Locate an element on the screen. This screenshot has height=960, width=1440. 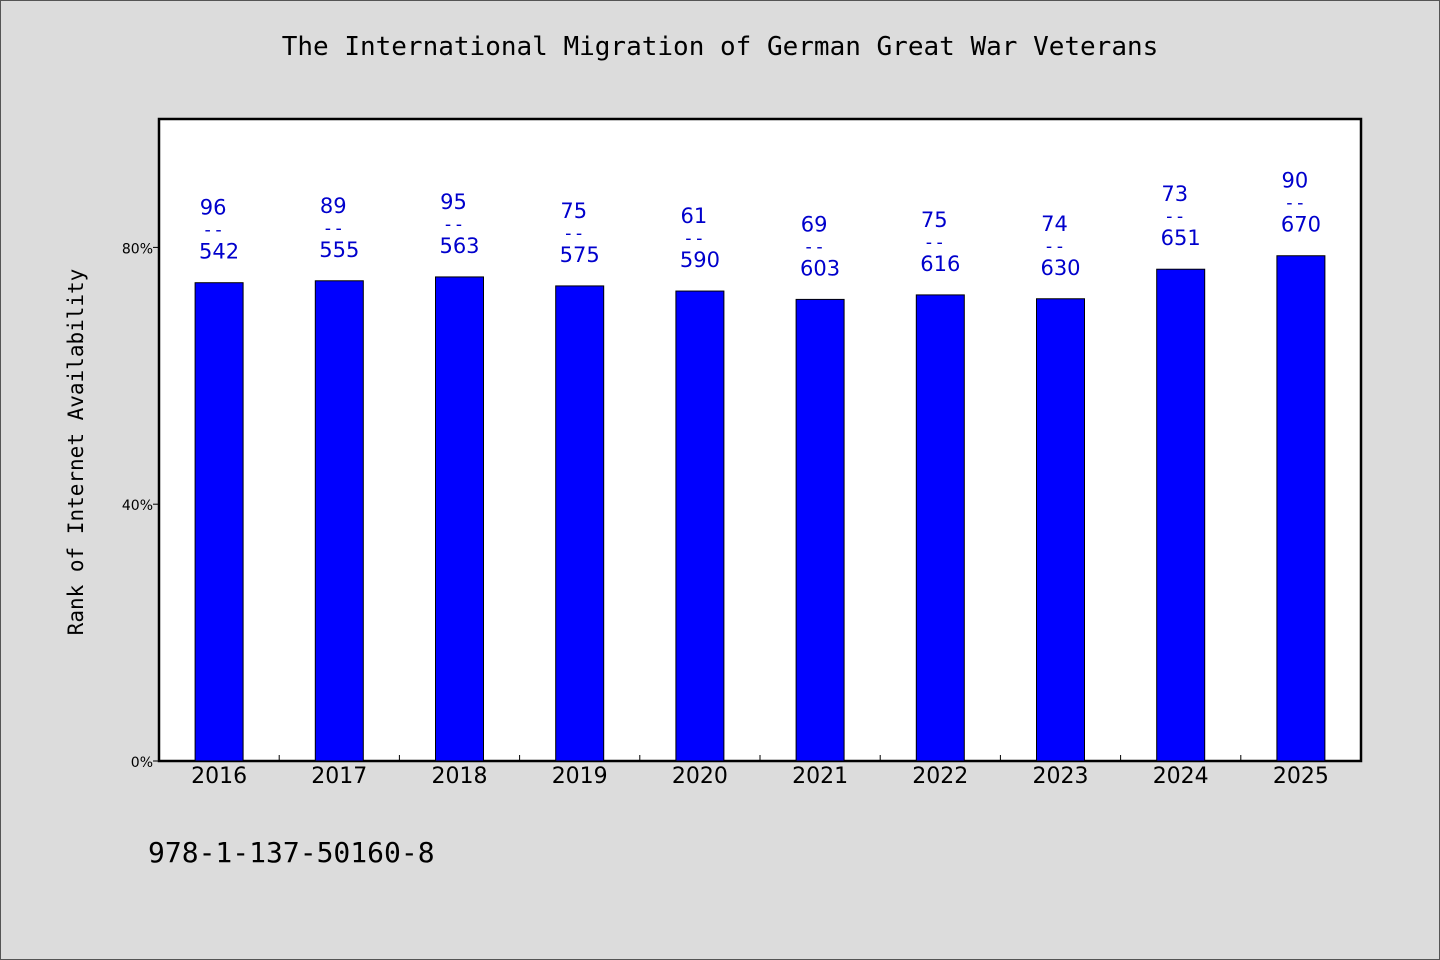
bar-2017 is located at coordinates (339, 521).